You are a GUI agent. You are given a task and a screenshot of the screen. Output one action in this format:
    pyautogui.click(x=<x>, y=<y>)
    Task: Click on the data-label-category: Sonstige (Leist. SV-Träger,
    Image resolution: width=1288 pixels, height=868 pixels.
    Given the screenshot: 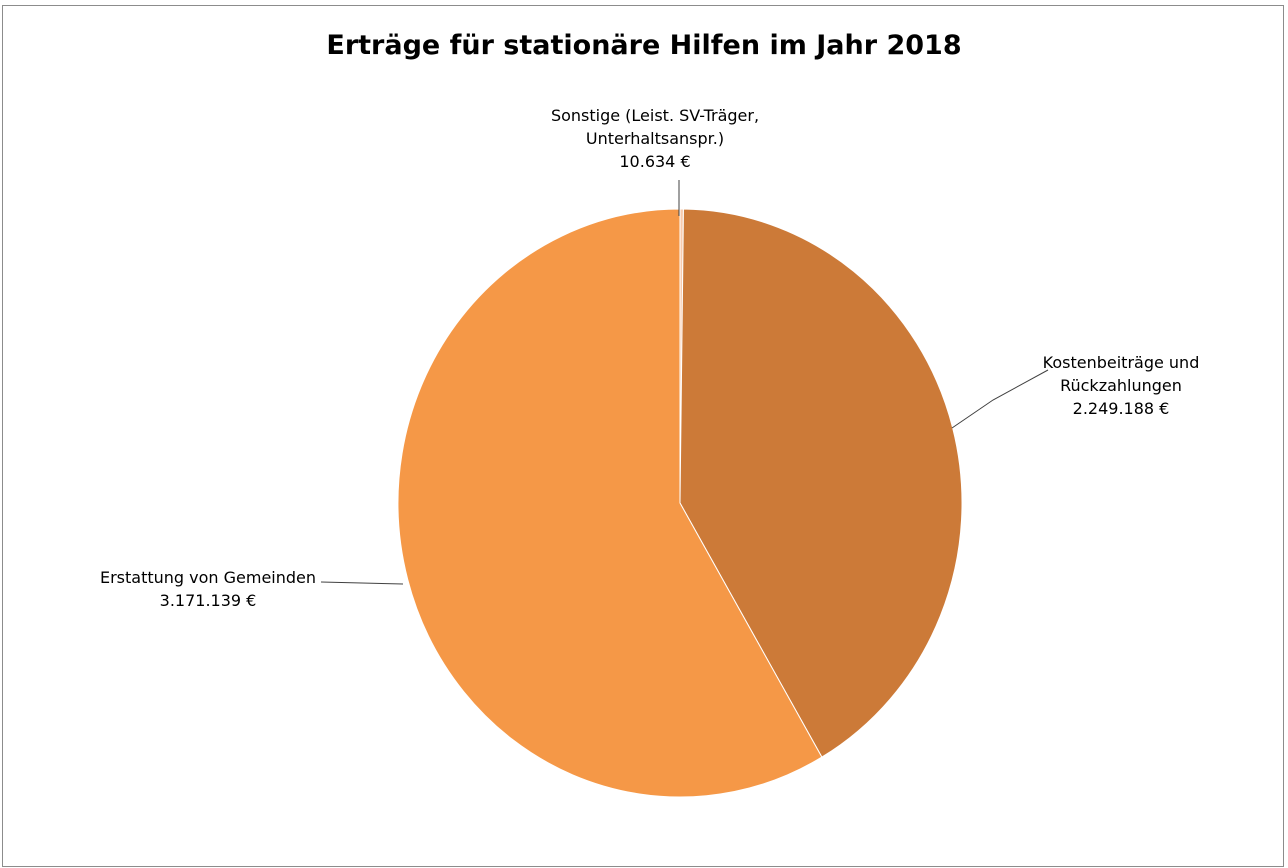 What is the action you would take?
    pyautogui.click(x=655, y=115)
    